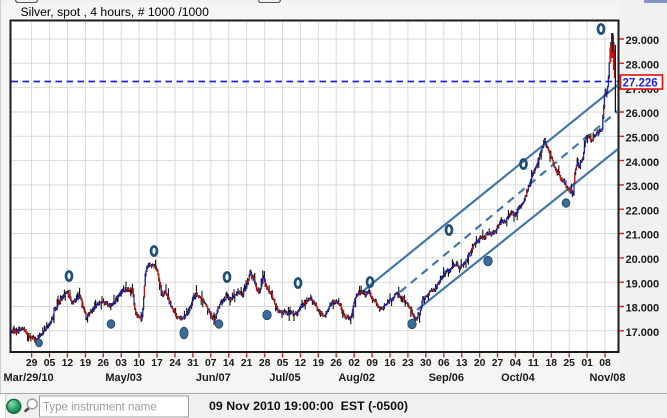  What do you see at coordinates (139, 363) in the screenshot?
I see `svg-text: 10` at bounding box center [139, 363].